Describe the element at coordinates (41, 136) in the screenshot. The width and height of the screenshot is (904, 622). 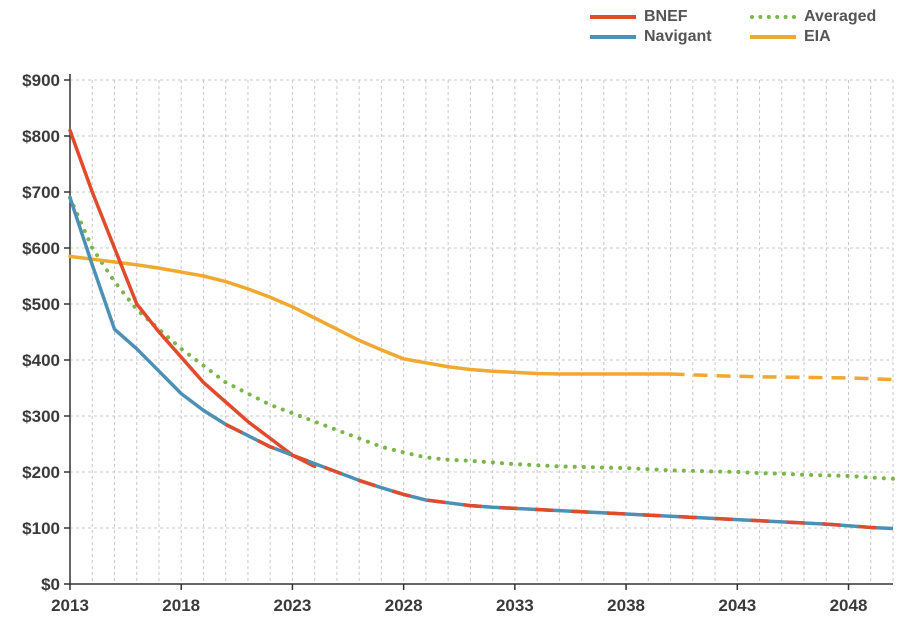
I see `y-tick-label: $800` at that location.